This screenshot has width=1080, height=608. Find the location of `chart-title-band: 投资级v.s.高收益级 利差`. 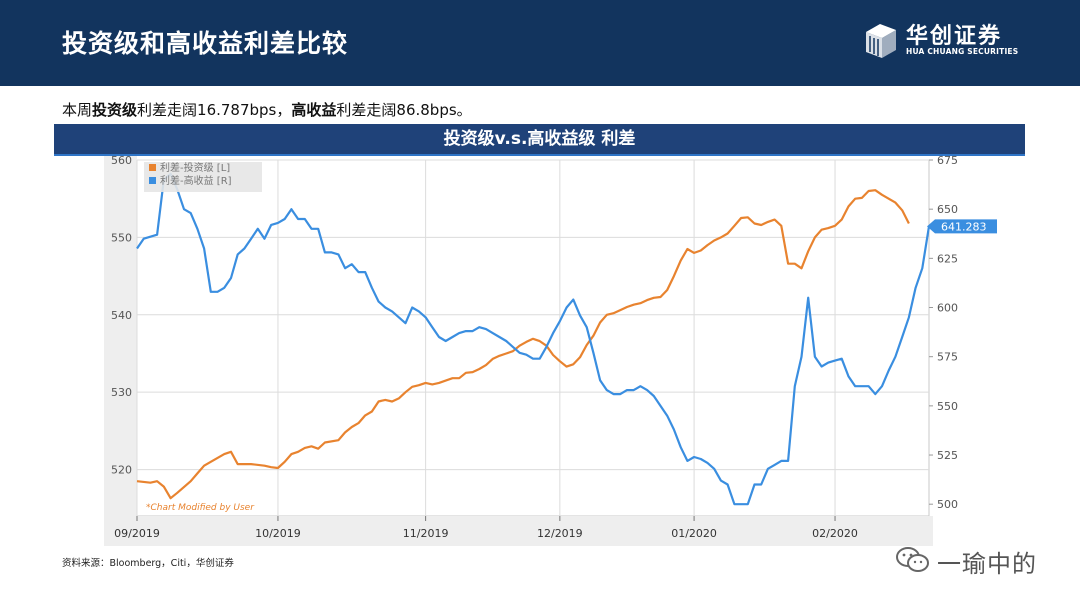

chart-title-band: 投资级v.s.高收益级 利差 is located at coordinates (539, 139).